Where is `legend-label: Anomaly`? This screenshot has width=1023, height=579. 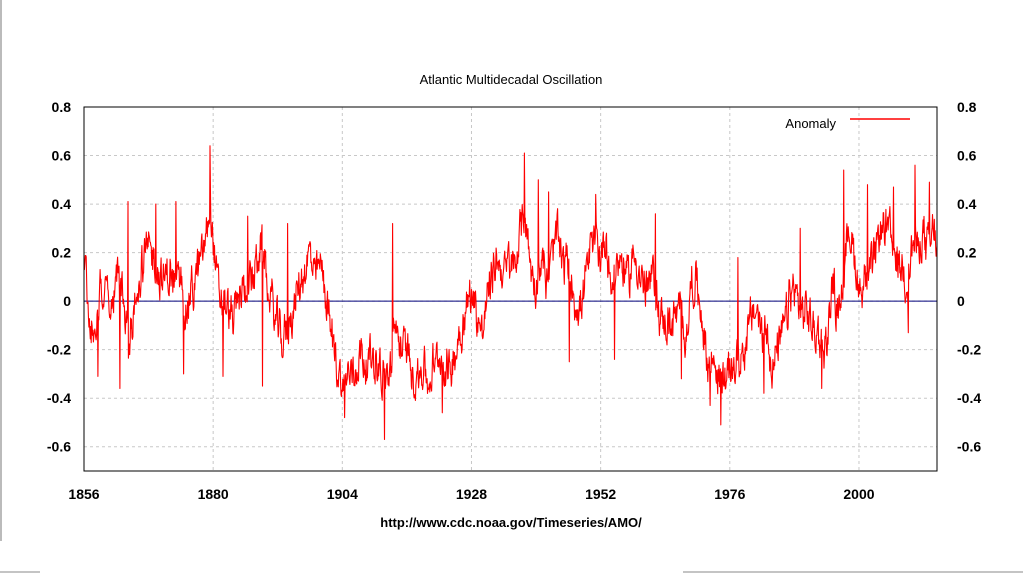 legend-label: Anomaly is located at coordinates (810, 123).